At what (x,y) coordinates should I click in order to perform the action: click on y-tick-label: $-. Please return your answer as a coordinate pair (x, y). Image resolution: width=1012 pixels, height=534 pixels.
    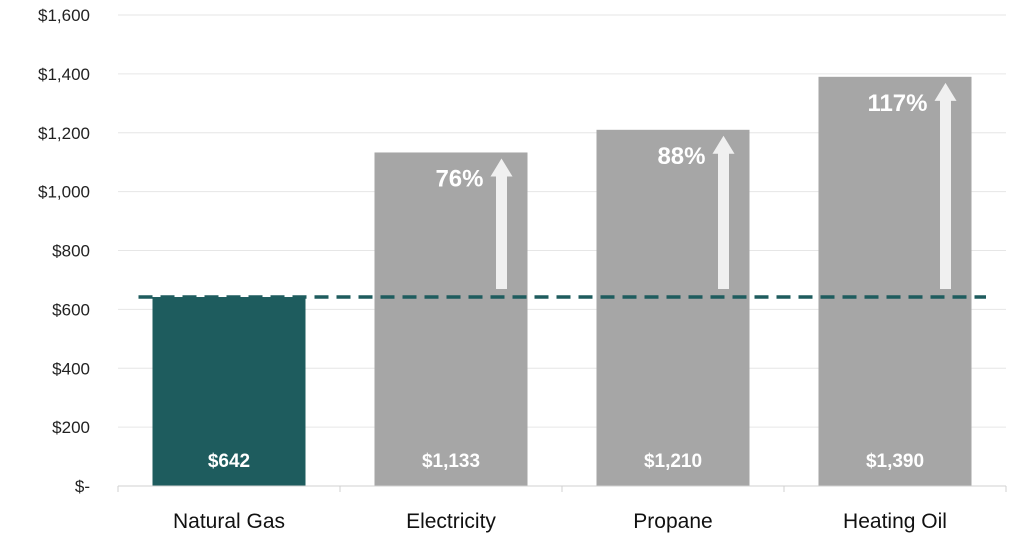
    Looking at the image, I should click on (82, 486).